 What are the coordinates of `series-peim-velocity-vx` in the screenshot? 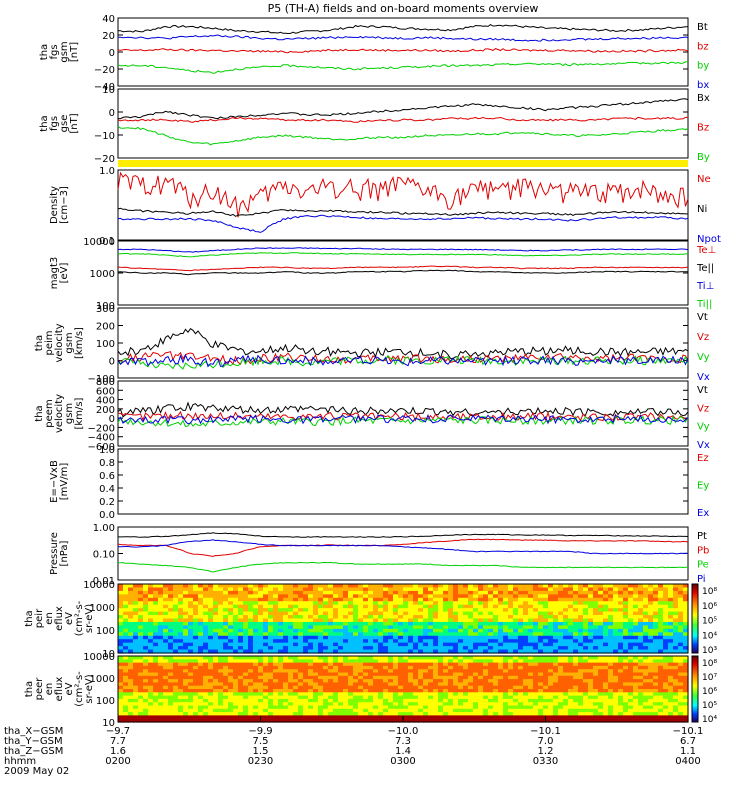 It's located at (403, 360).